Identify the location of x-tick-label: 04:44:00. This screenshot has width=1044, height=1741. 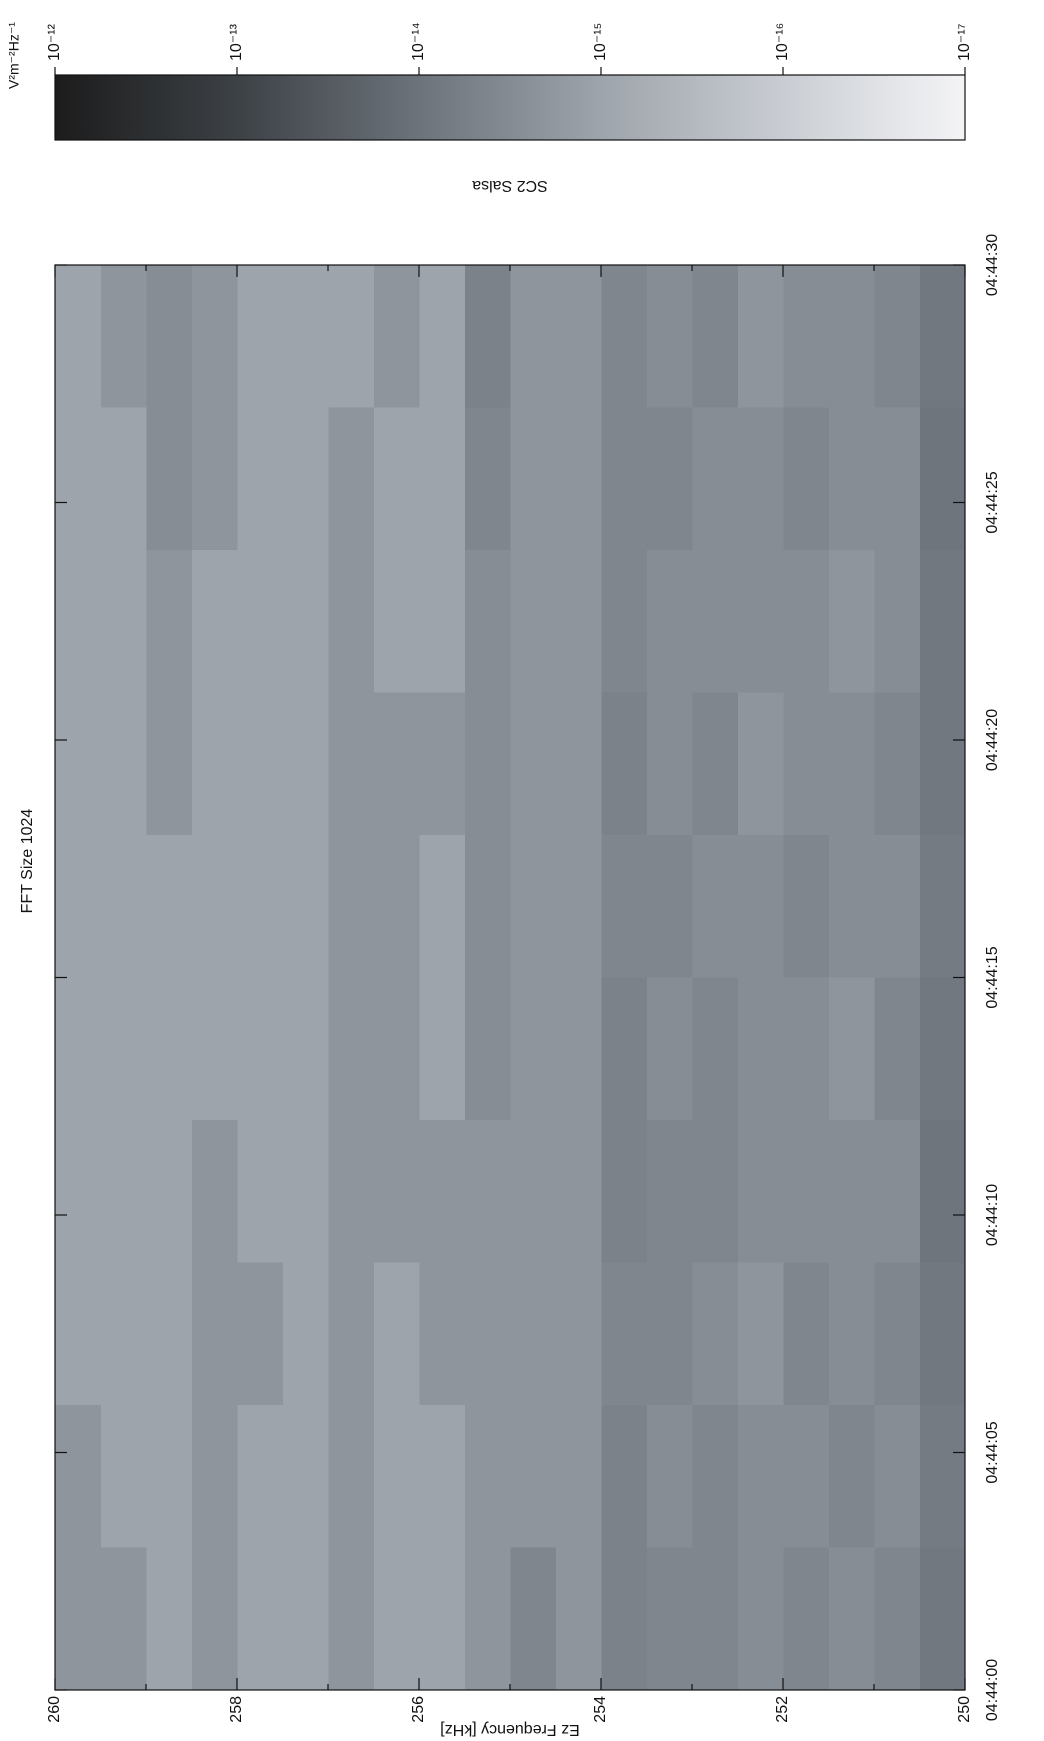
(992, 1690).